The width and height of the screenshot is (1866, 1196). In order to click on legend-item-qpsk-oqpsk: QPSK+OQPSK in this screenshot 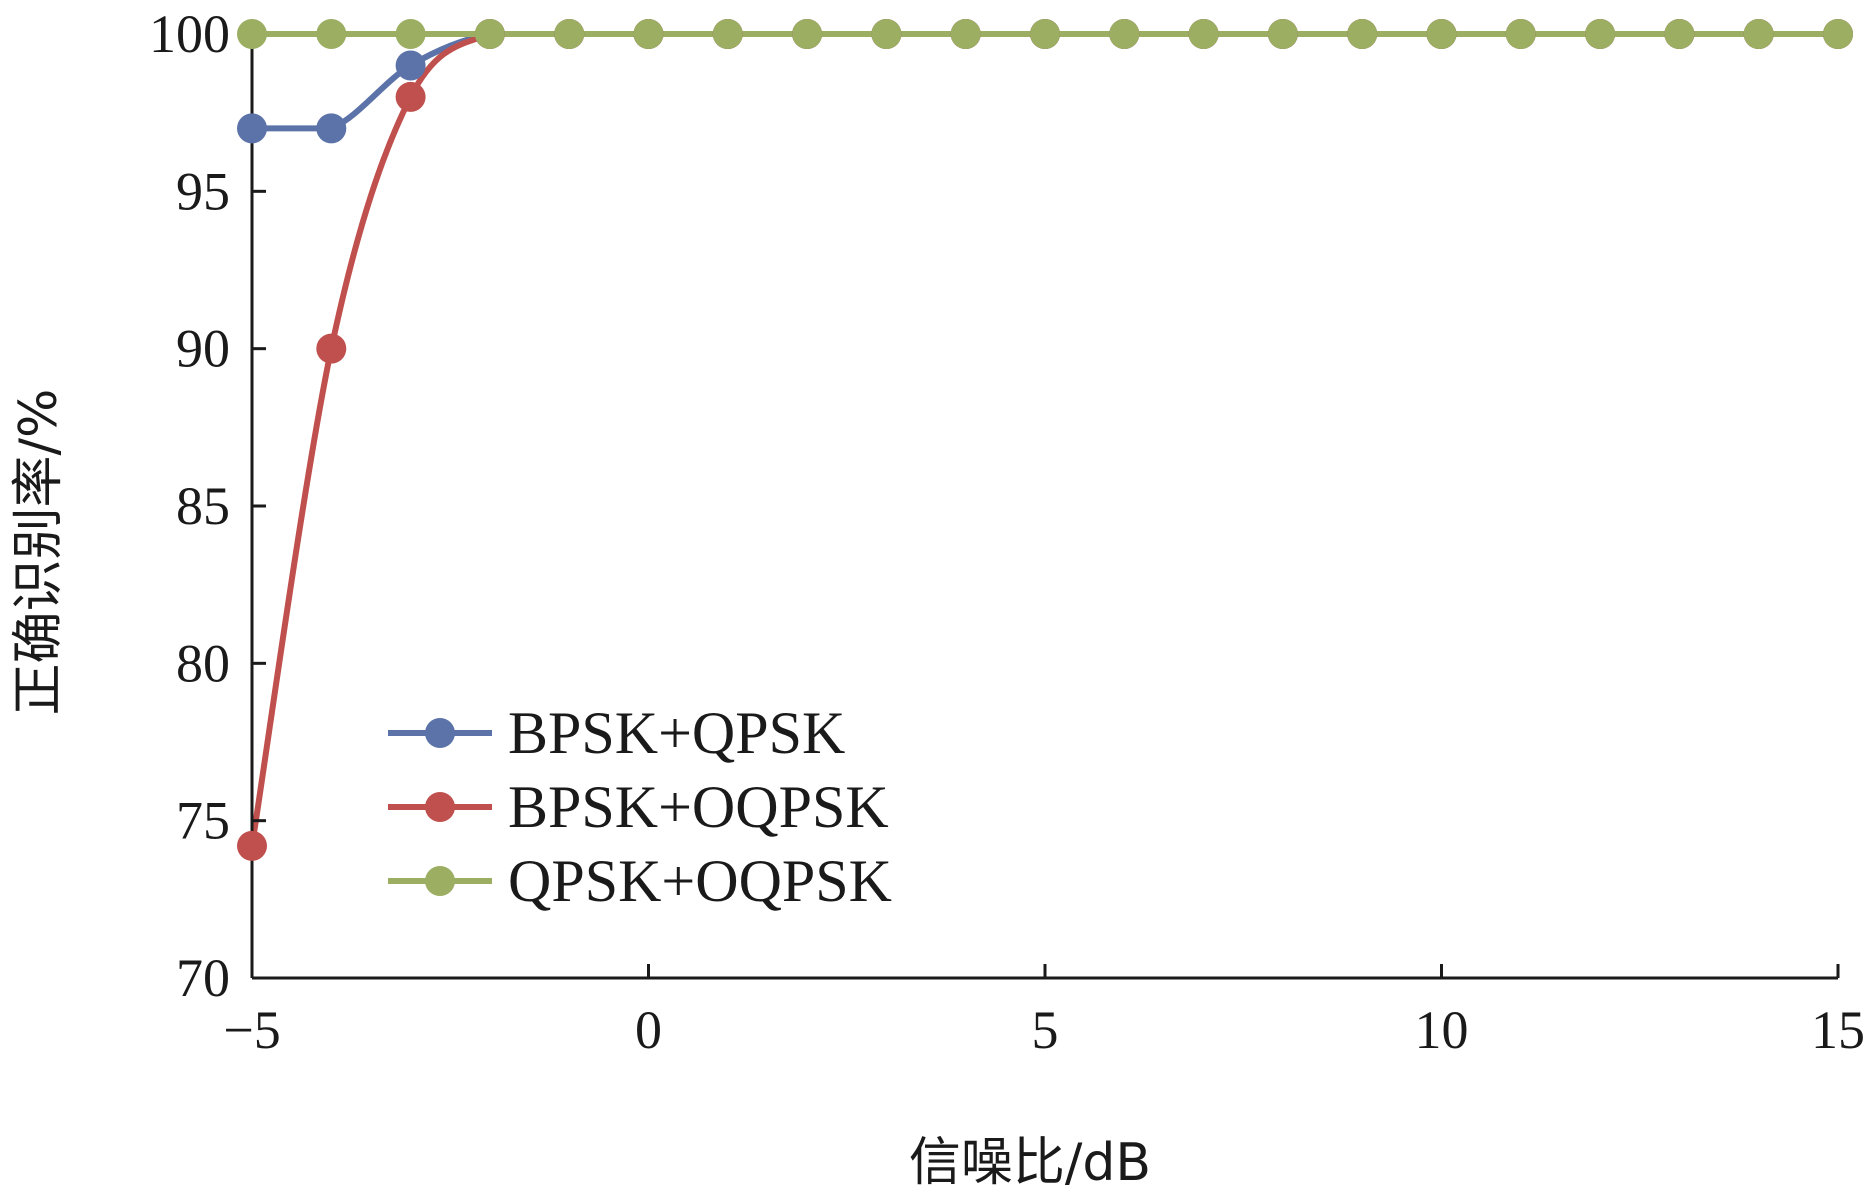, I will do `click(640, 881)`.